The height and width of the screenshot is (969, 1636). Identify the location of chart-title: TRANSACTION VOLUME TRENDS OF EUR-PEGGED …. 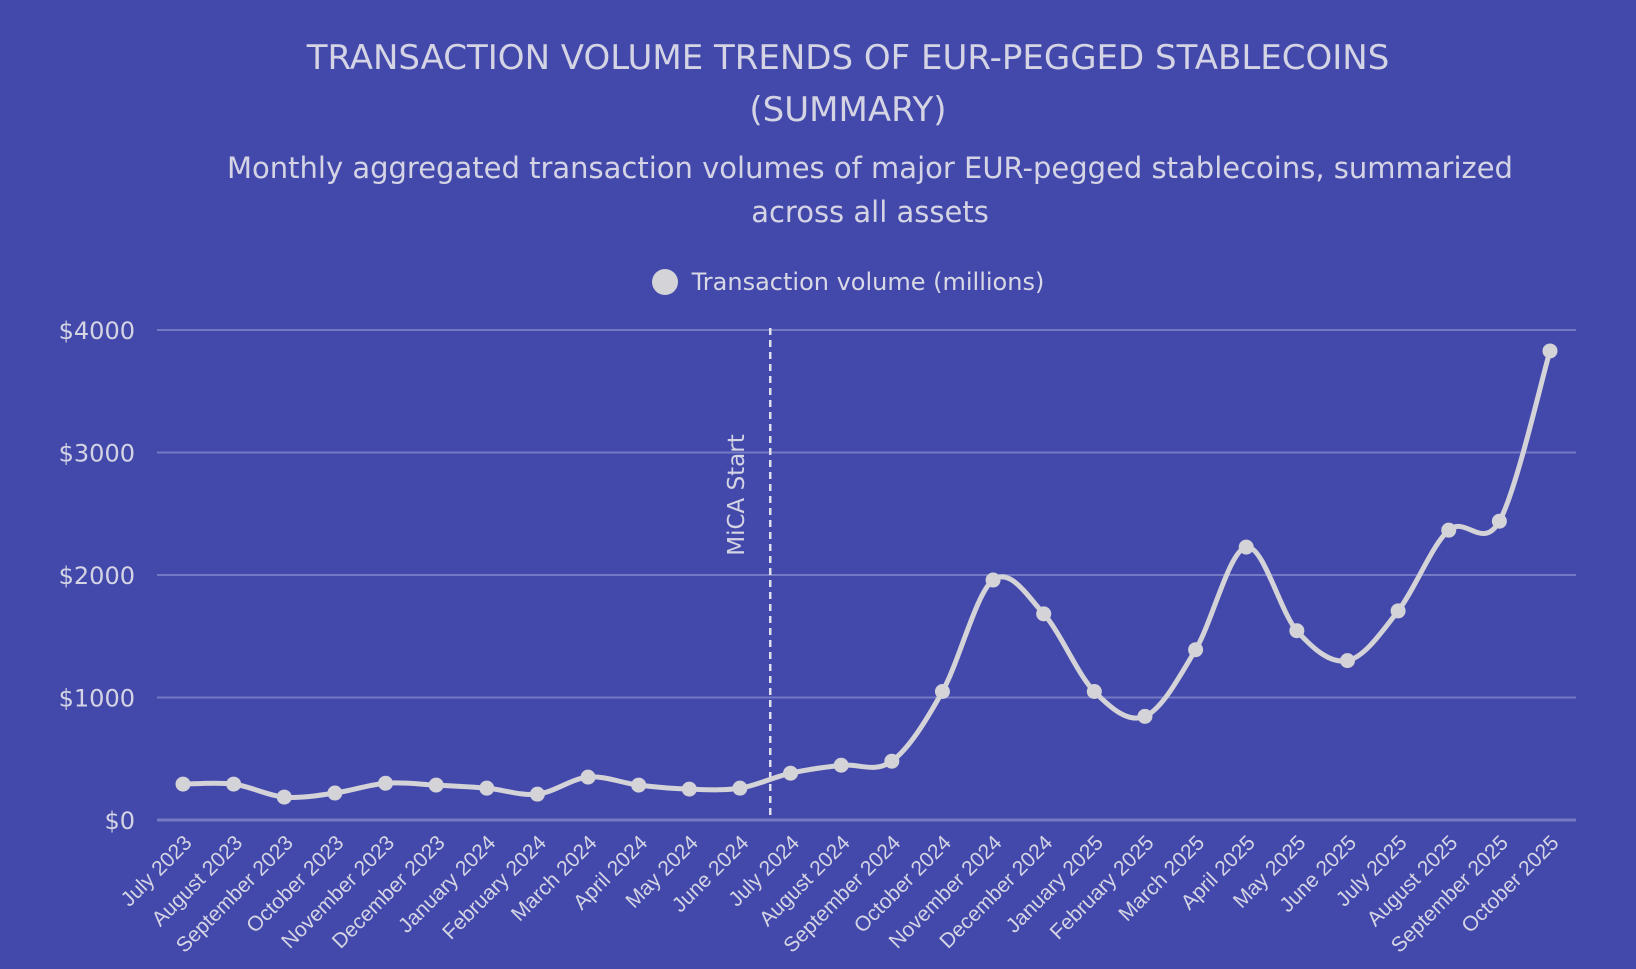
(833, 84).